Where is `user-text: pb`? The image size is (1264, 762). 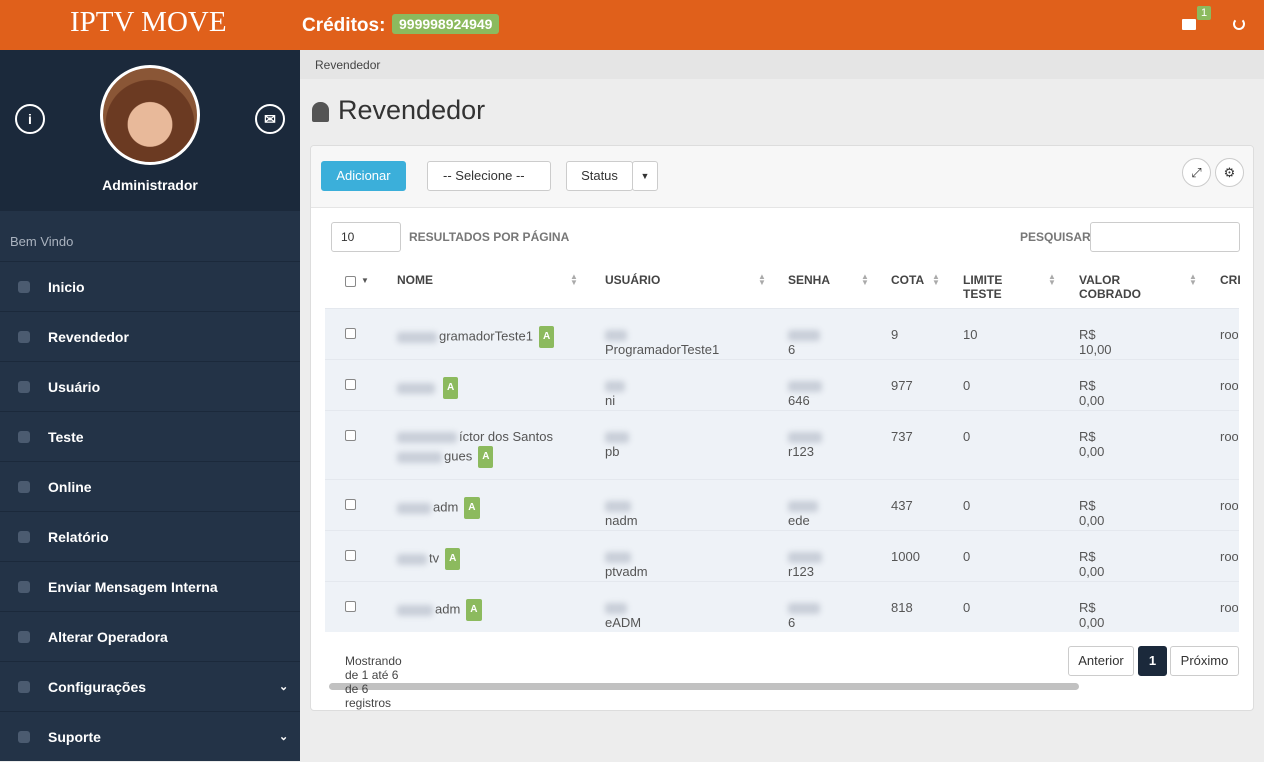 user-text: pb is located at coordinates (612, 451).